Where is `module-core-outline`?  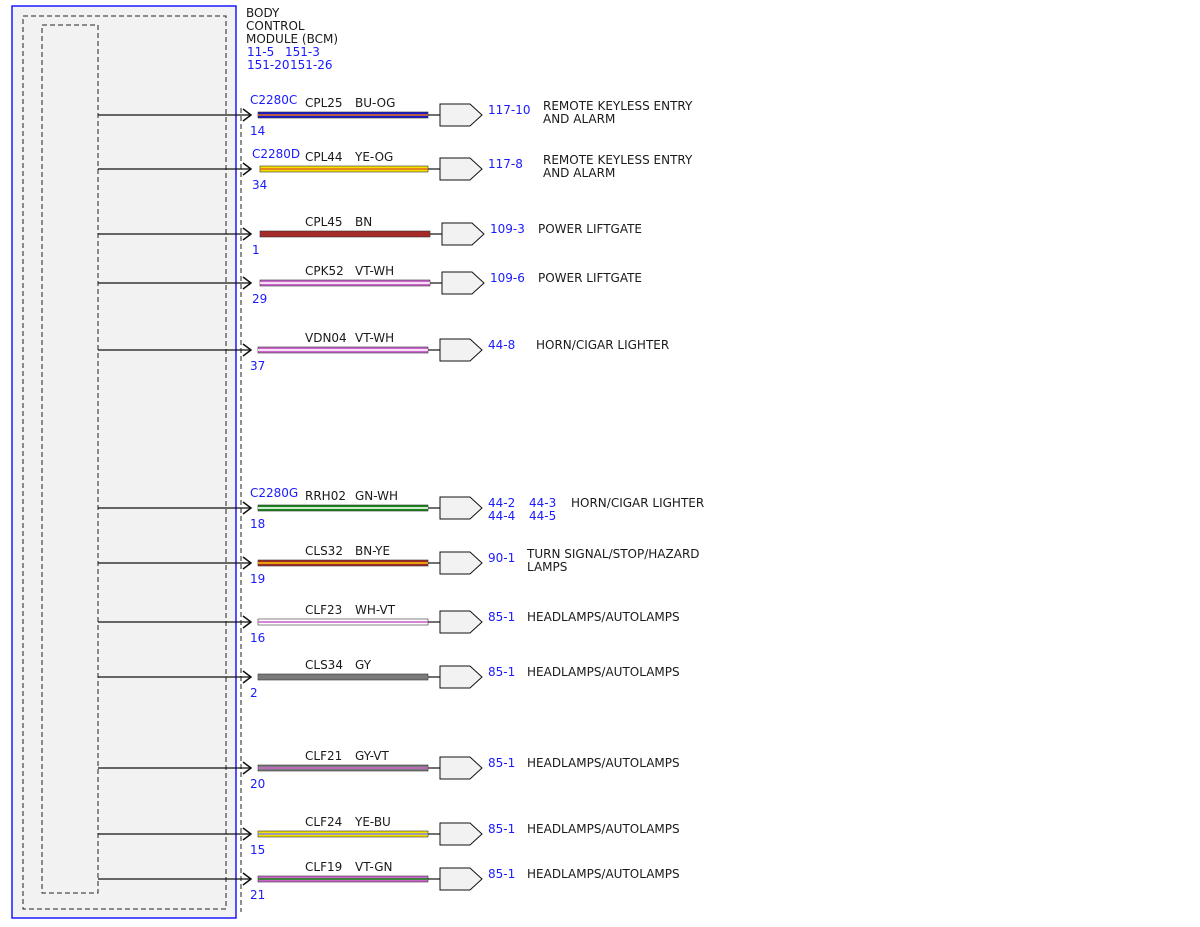
module-core-outline is located at coordinates (70, 459).